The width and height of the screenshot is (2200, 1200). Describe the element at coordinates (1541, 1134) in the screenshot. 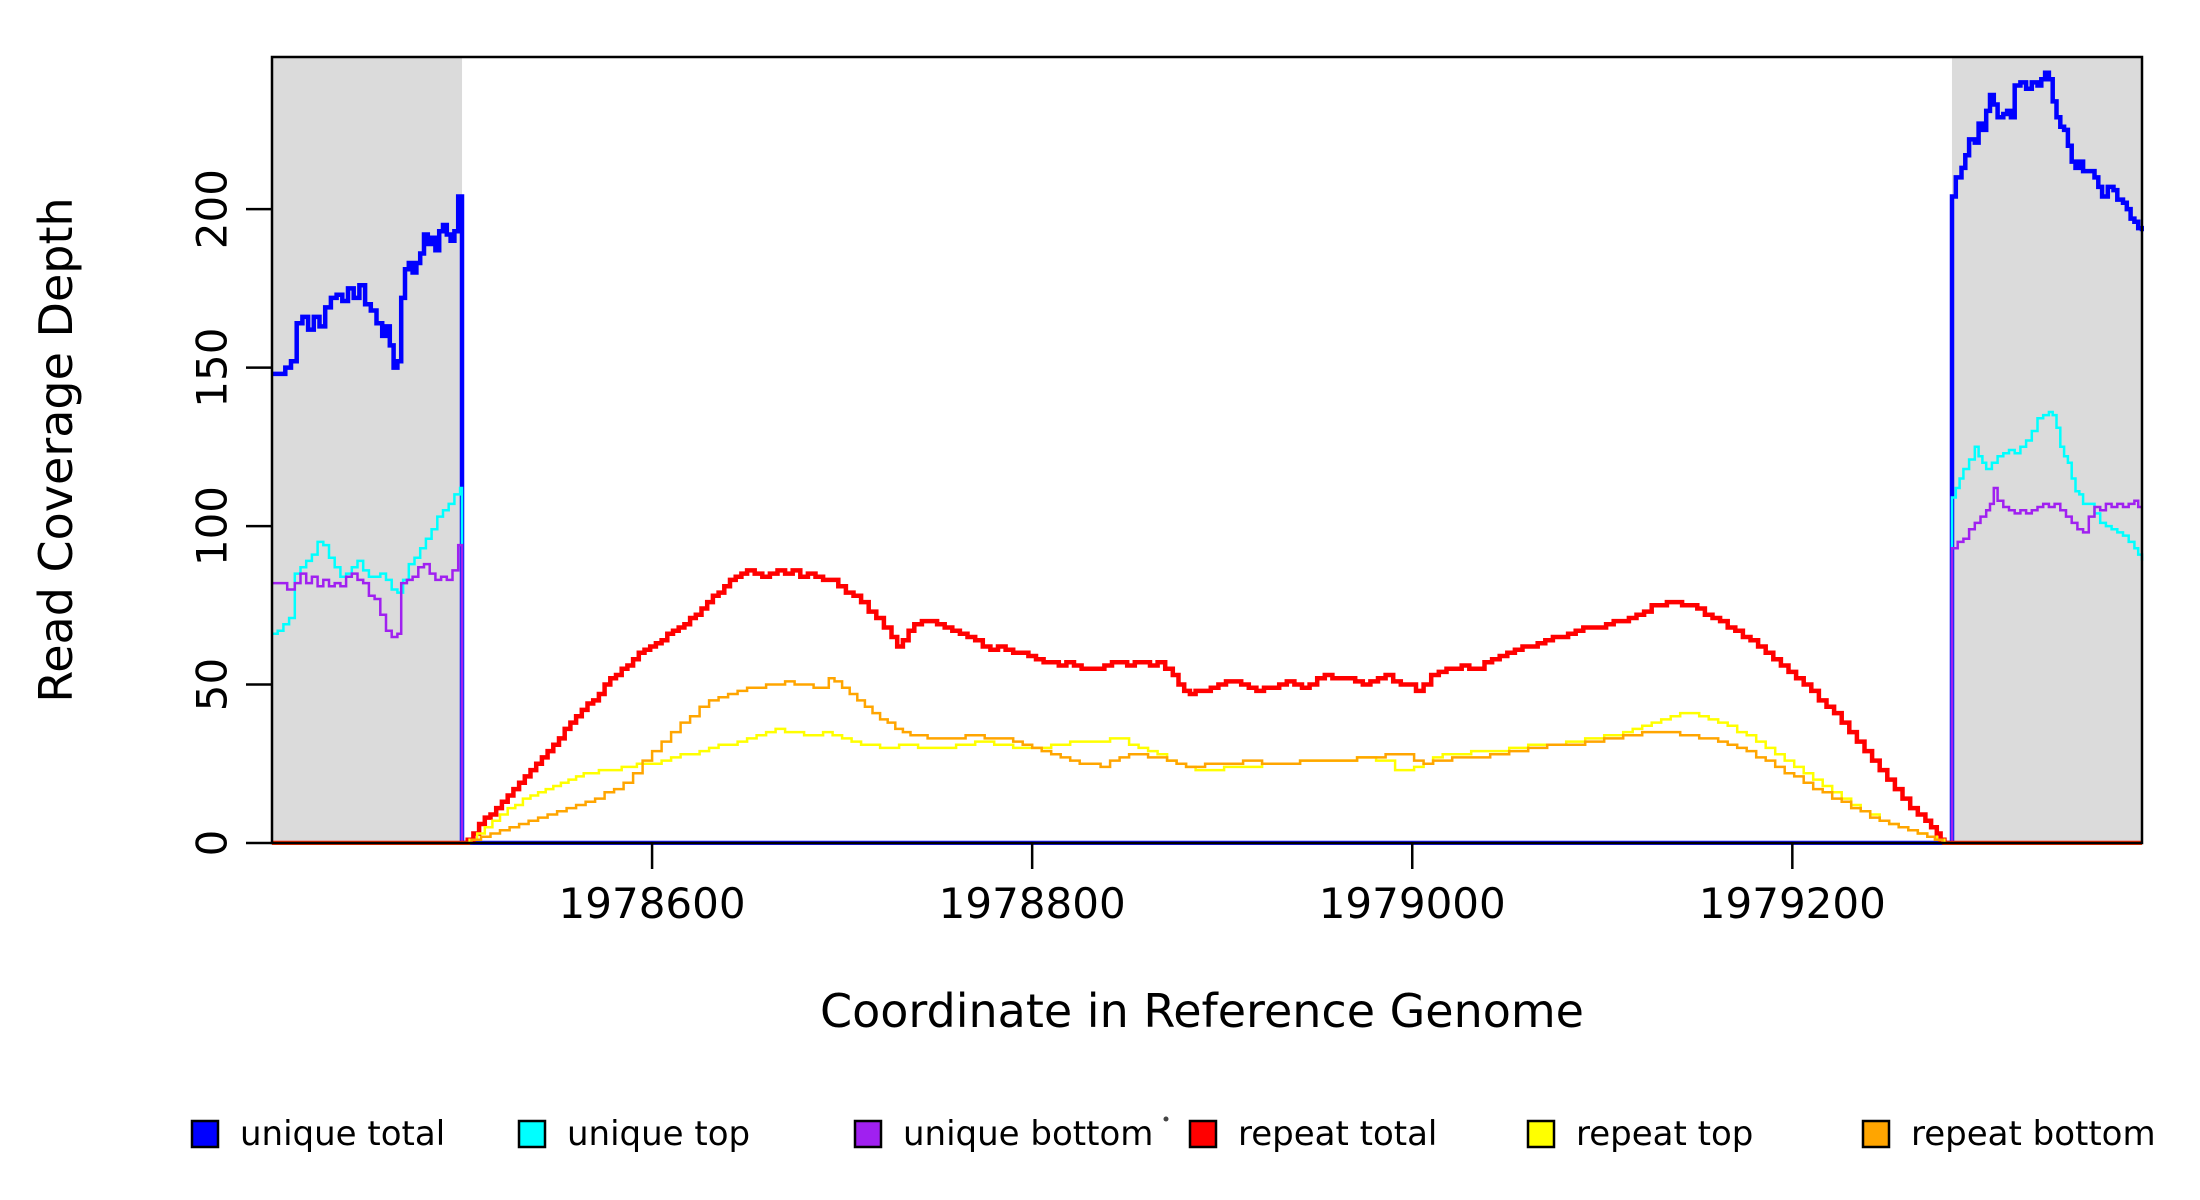

I see `legend-swatch-repeat-top` at that location.